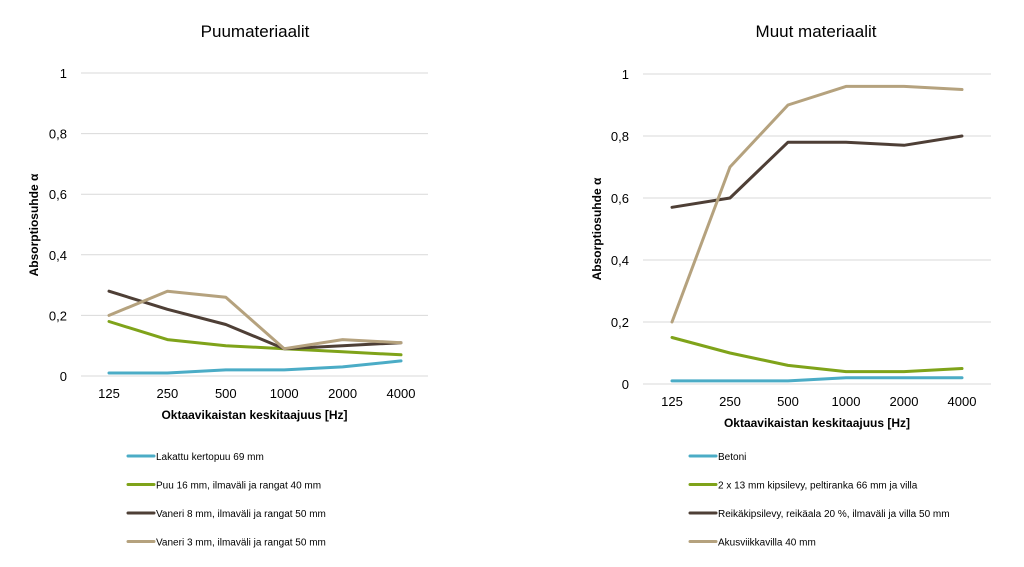 This screenshot has width=1024, height=567. What do you see at coordinates (241, 543) in the screenshot?
I see `legend-label: Vaneri 3 mm, ilmaväli ja rangat 50 mm` at bounding box center [241, 543].